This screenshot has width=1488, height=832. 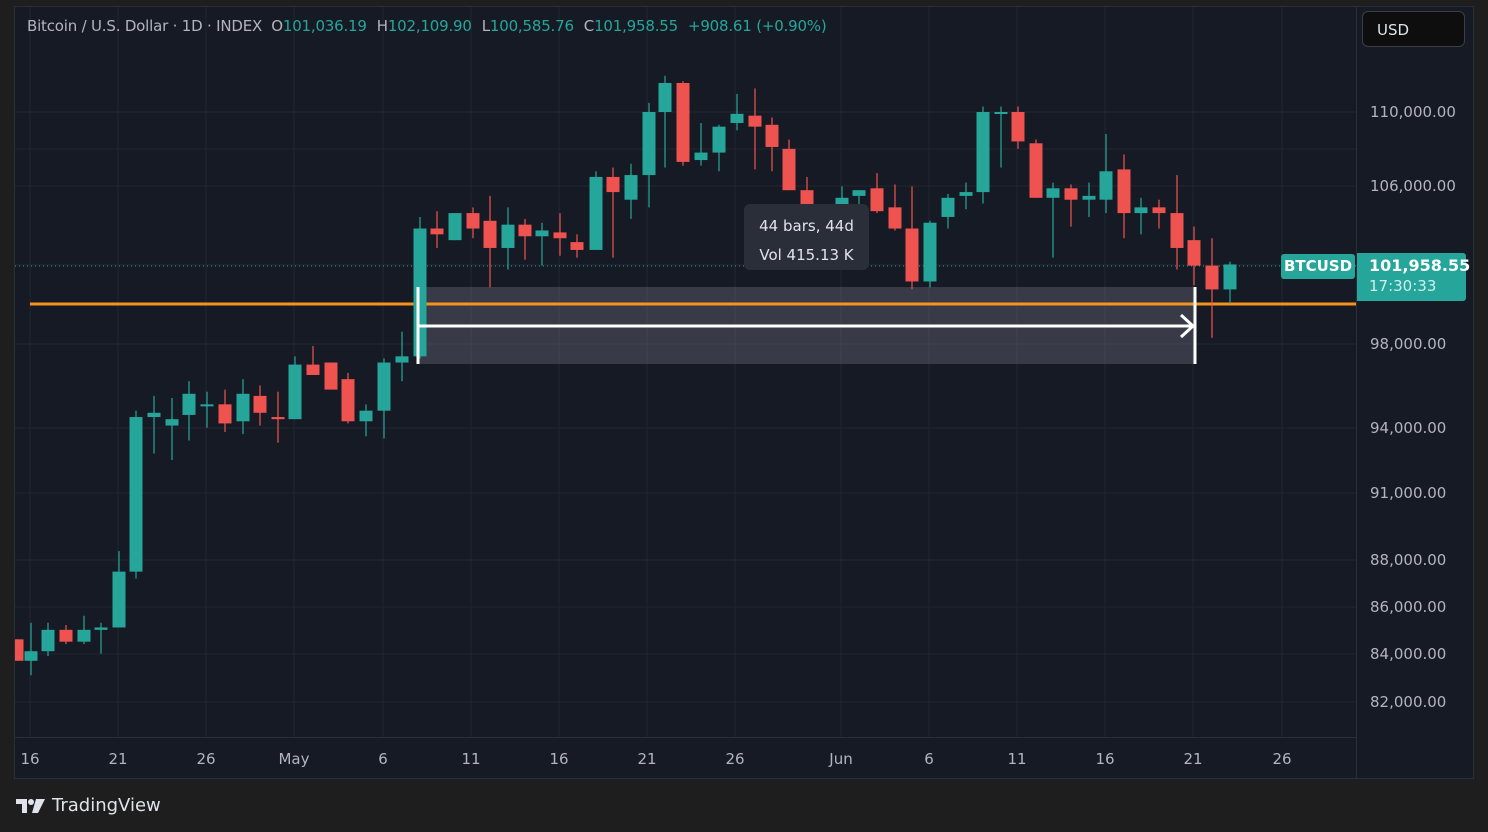 What do you see at coordinates (1403, 286) in the screenshot?
I see `bar-countdown: 17:30:33` at bounding box center [1403, 286].